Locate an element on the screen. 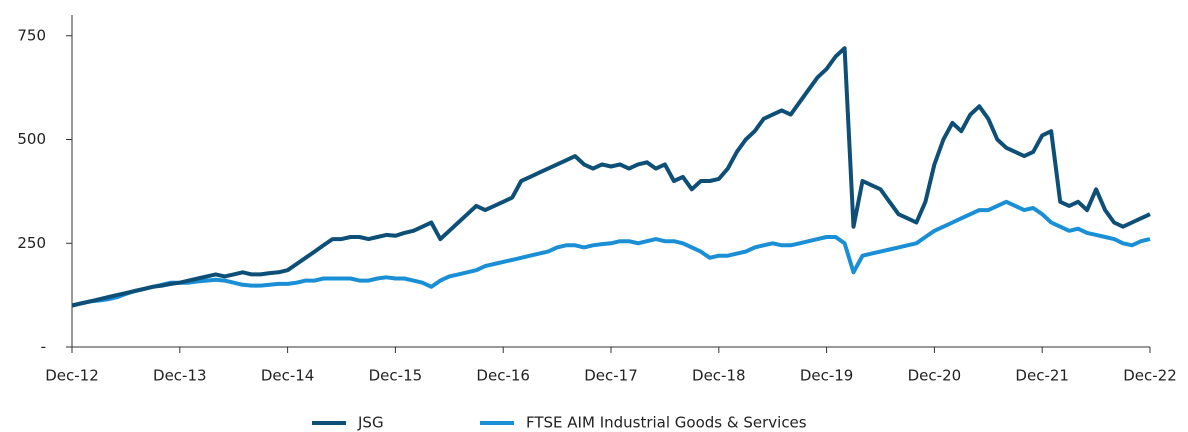 The height and width of the screenshot is (432, 1188). x-tick-label: Dec-21 is located at coordinates (1042, 376).